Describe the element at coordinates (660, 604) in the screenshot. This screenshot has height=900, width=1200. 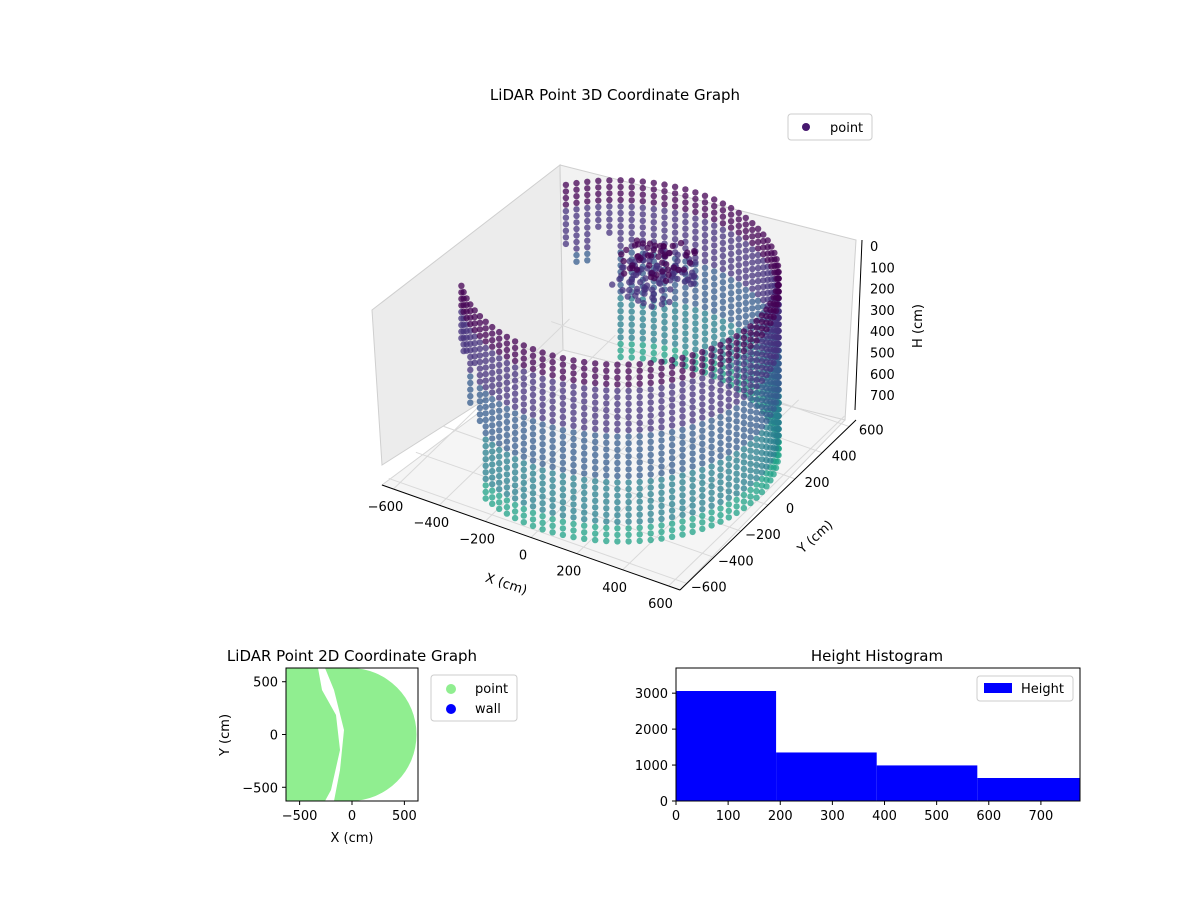
I see `x-tick-label-3d: 600` at that location.